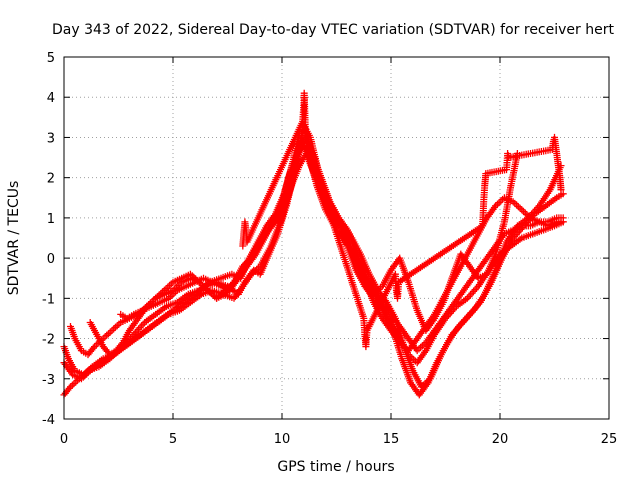  Describe the element at coordinates (282, 439) in the screenshot. I see `x-tick-label: 10` at that location.